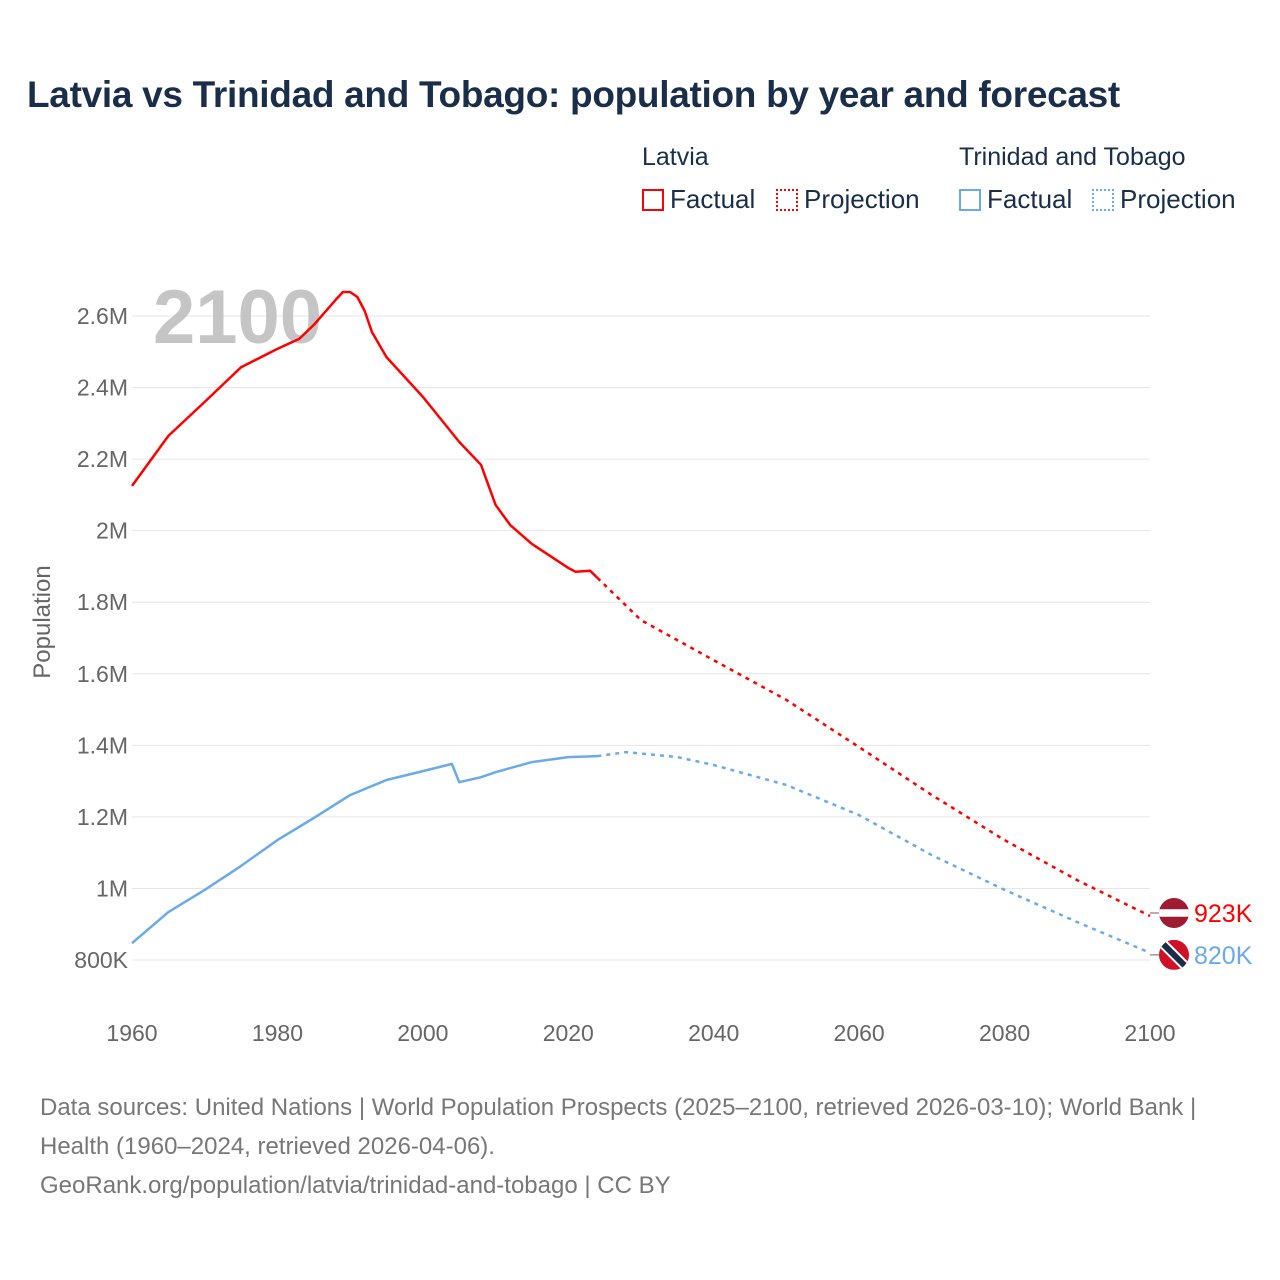  Describe the element at coordinates (675, 157) in the screenshot. I see `legend-group-latvia: Latvia` at that location.